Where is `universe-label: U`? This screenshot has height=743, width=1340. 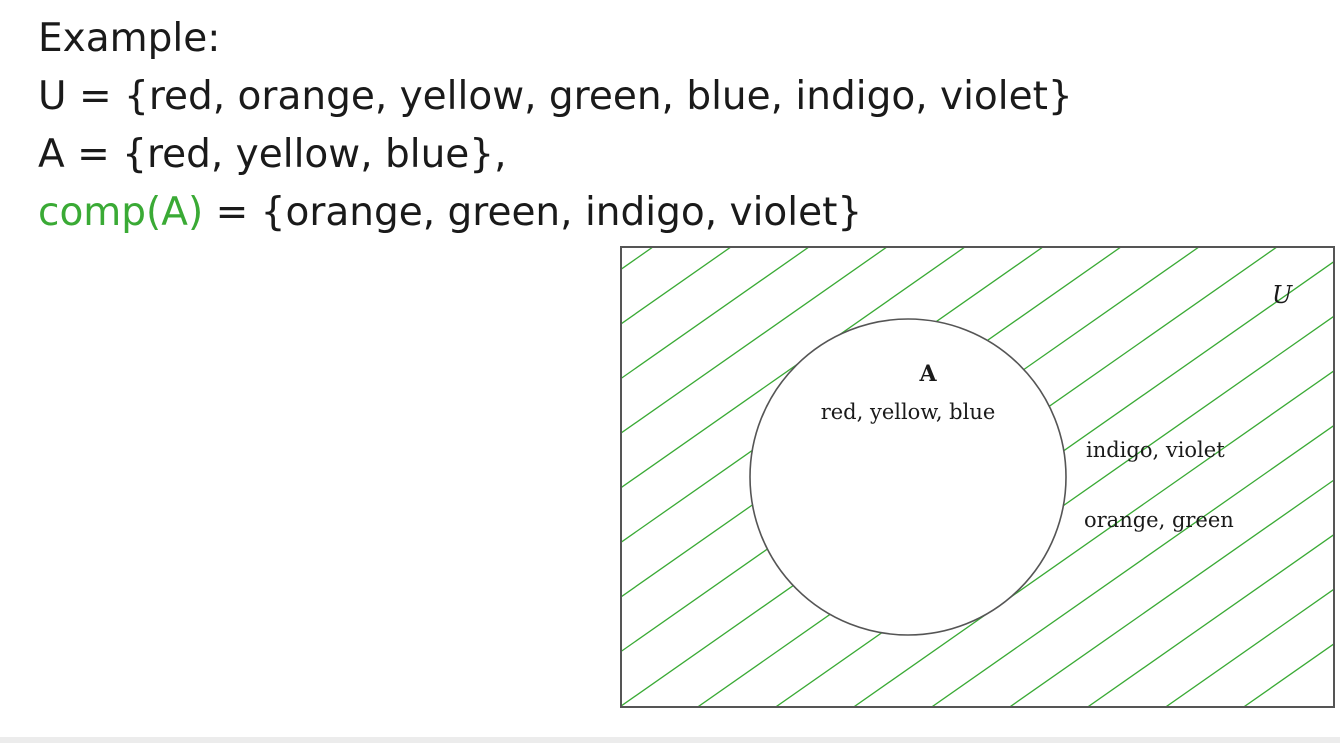
universe-label: U is located at coordinates (1282, 295).